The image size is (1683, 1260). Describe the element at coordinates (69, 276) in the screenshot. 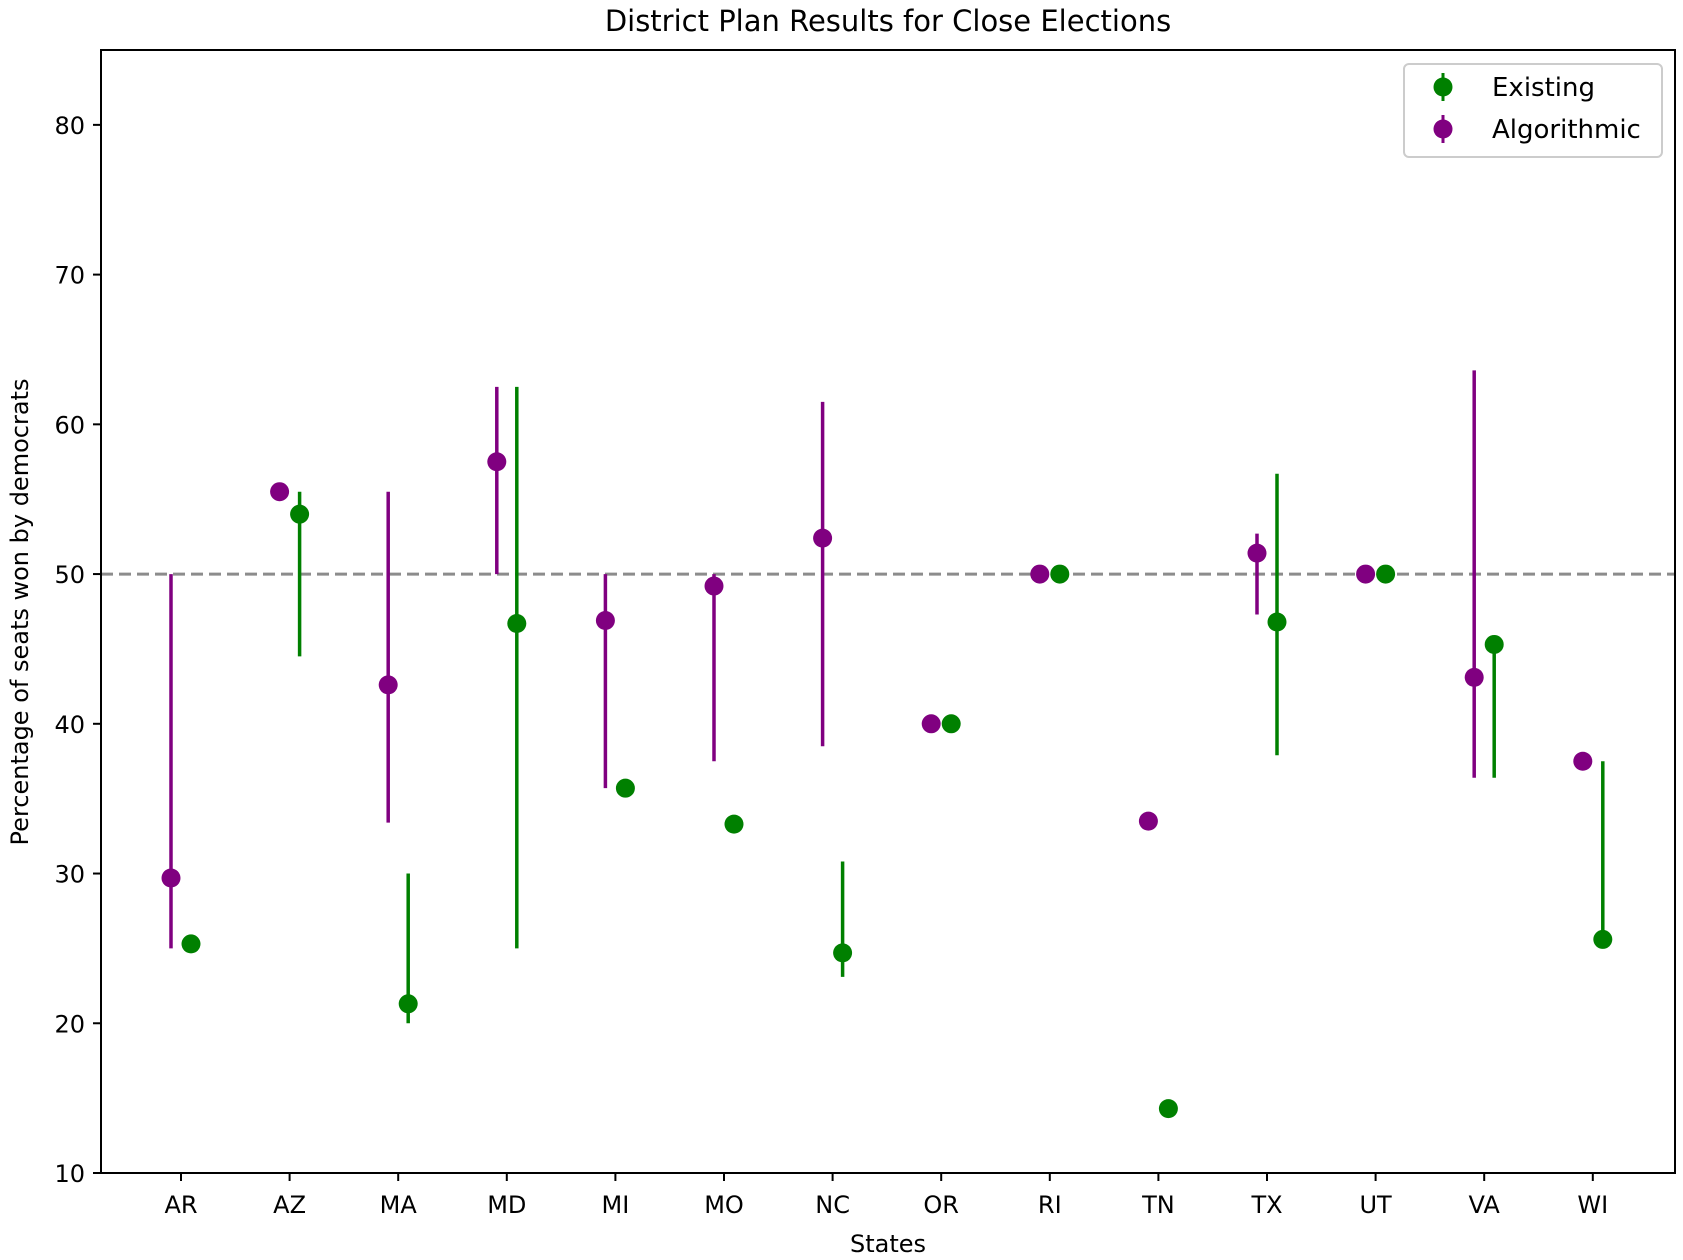

I see `y-tick-label: 70` at that location.